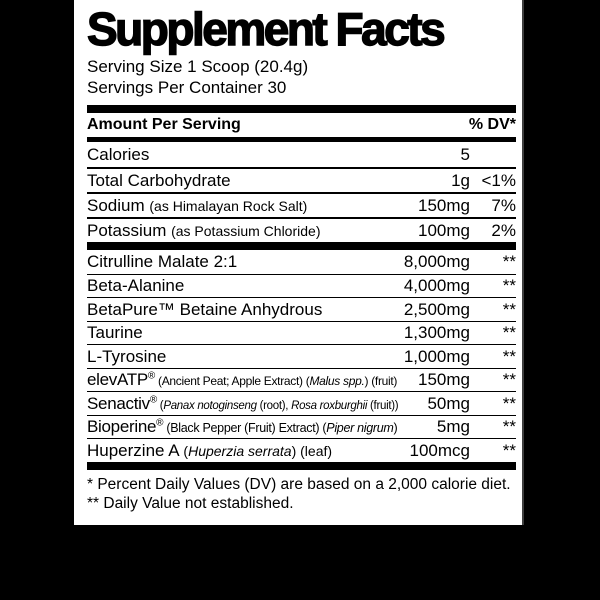  Describe the element at coordinates (243, 262) in the screenshot. I see `row-name: Citrulline Malate 2:1` at that location.